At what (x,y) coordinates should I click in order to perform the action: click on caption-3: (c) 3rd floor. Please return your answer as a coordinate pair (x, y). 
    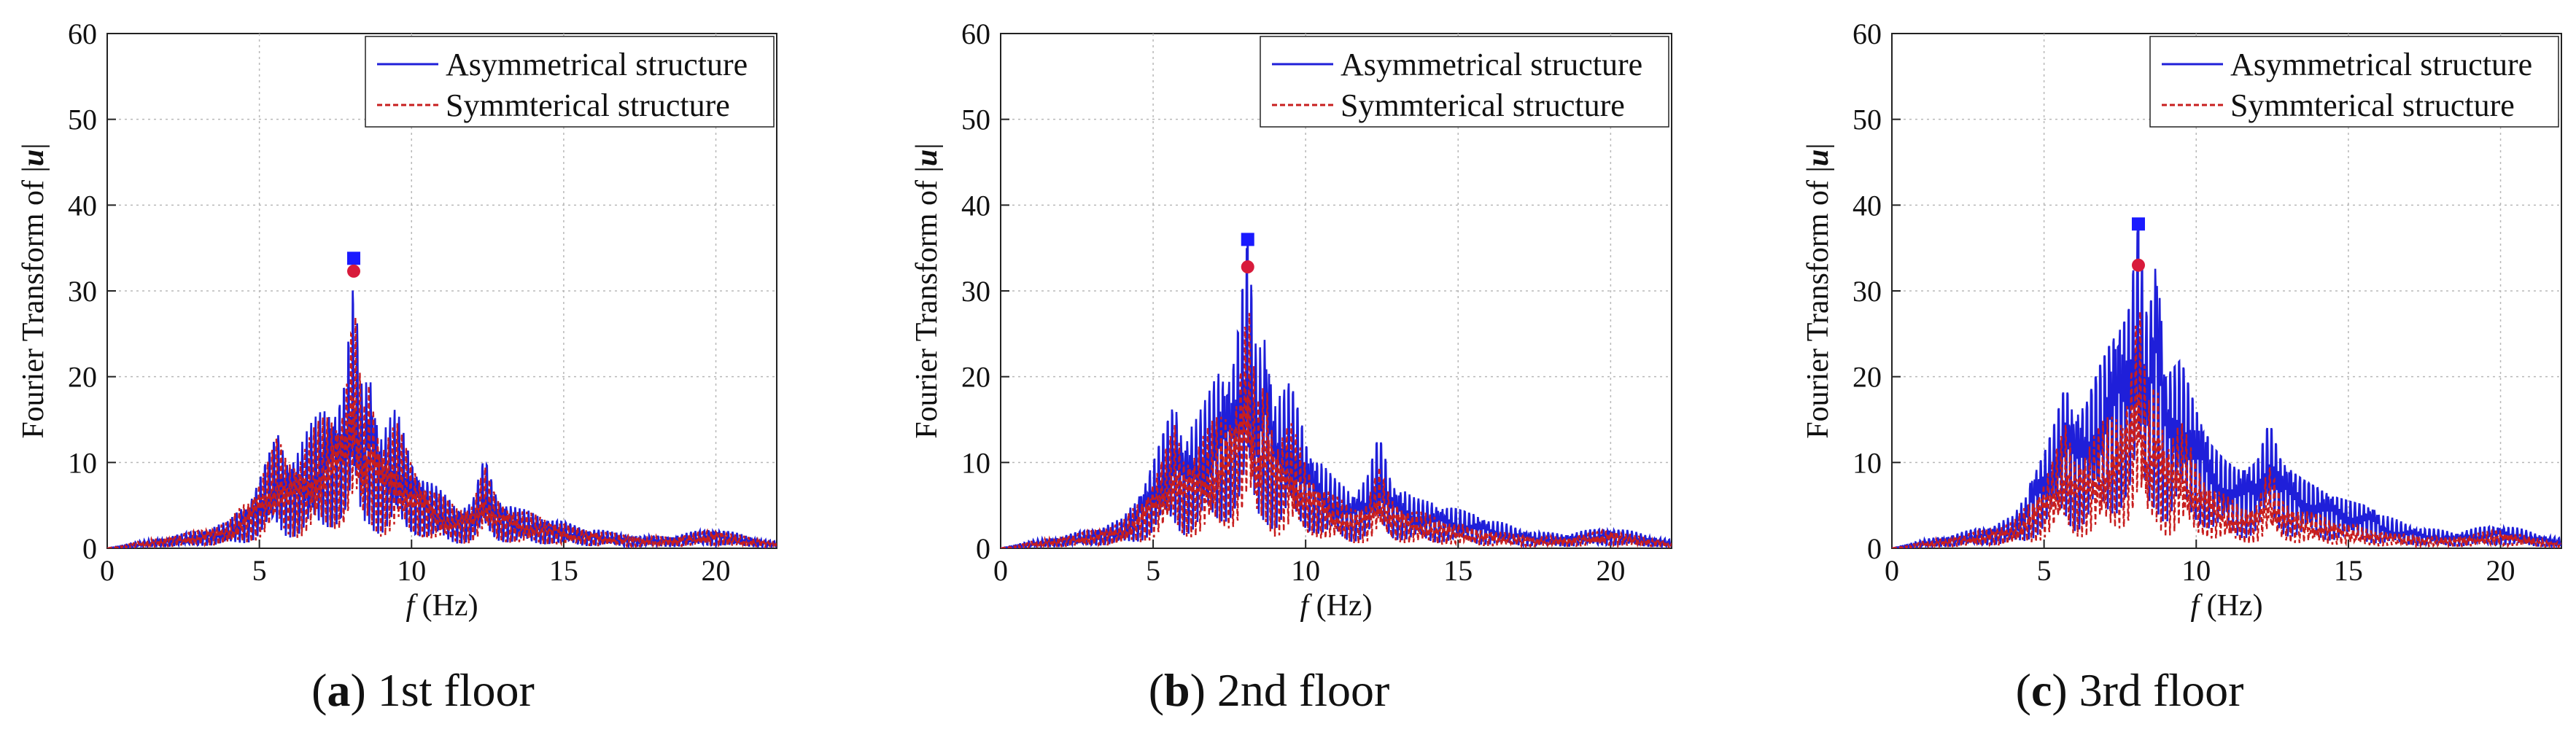
    Looking at the image, I should click on (2130, 690).